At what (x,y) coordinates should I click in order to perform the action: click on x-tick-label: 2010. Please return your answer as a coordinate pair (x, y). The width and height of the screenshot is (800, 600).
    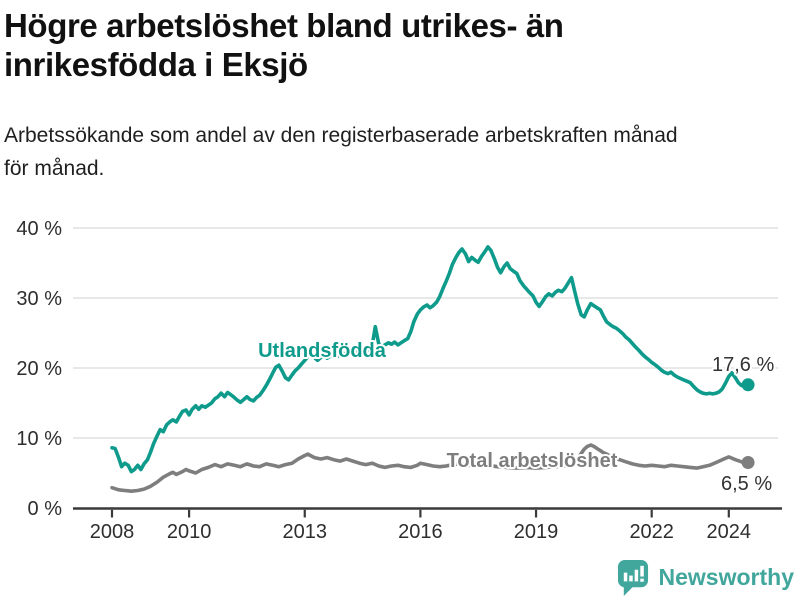
    Looking at the image, I should click on (189, 532).